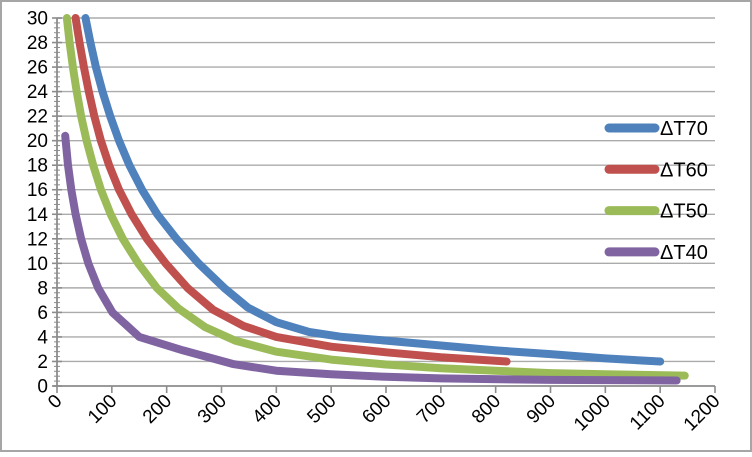  Describe the element at coordinates (684, 212) in the screenshot. I see `legend-label: ΔT50` at that location.